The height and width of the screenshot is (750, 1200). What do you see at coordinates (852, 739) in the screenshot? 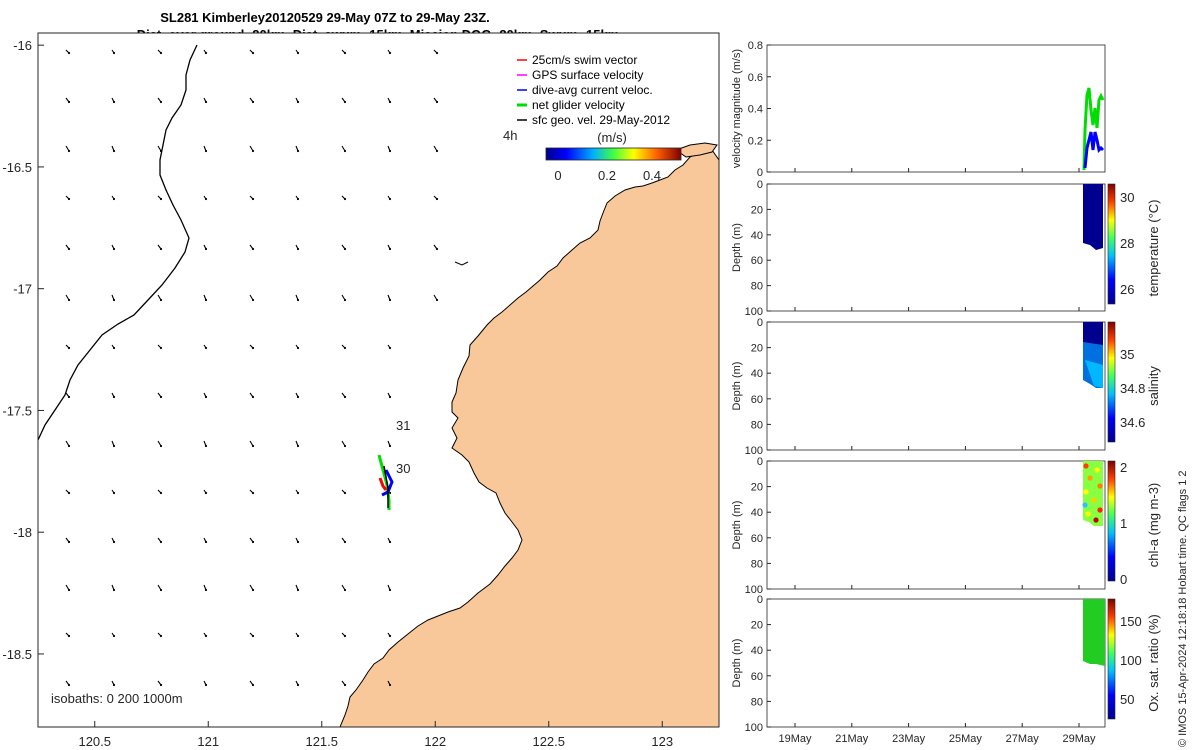
I see `panel-x-tick-label: 21May` at bounding box center [852, 739].